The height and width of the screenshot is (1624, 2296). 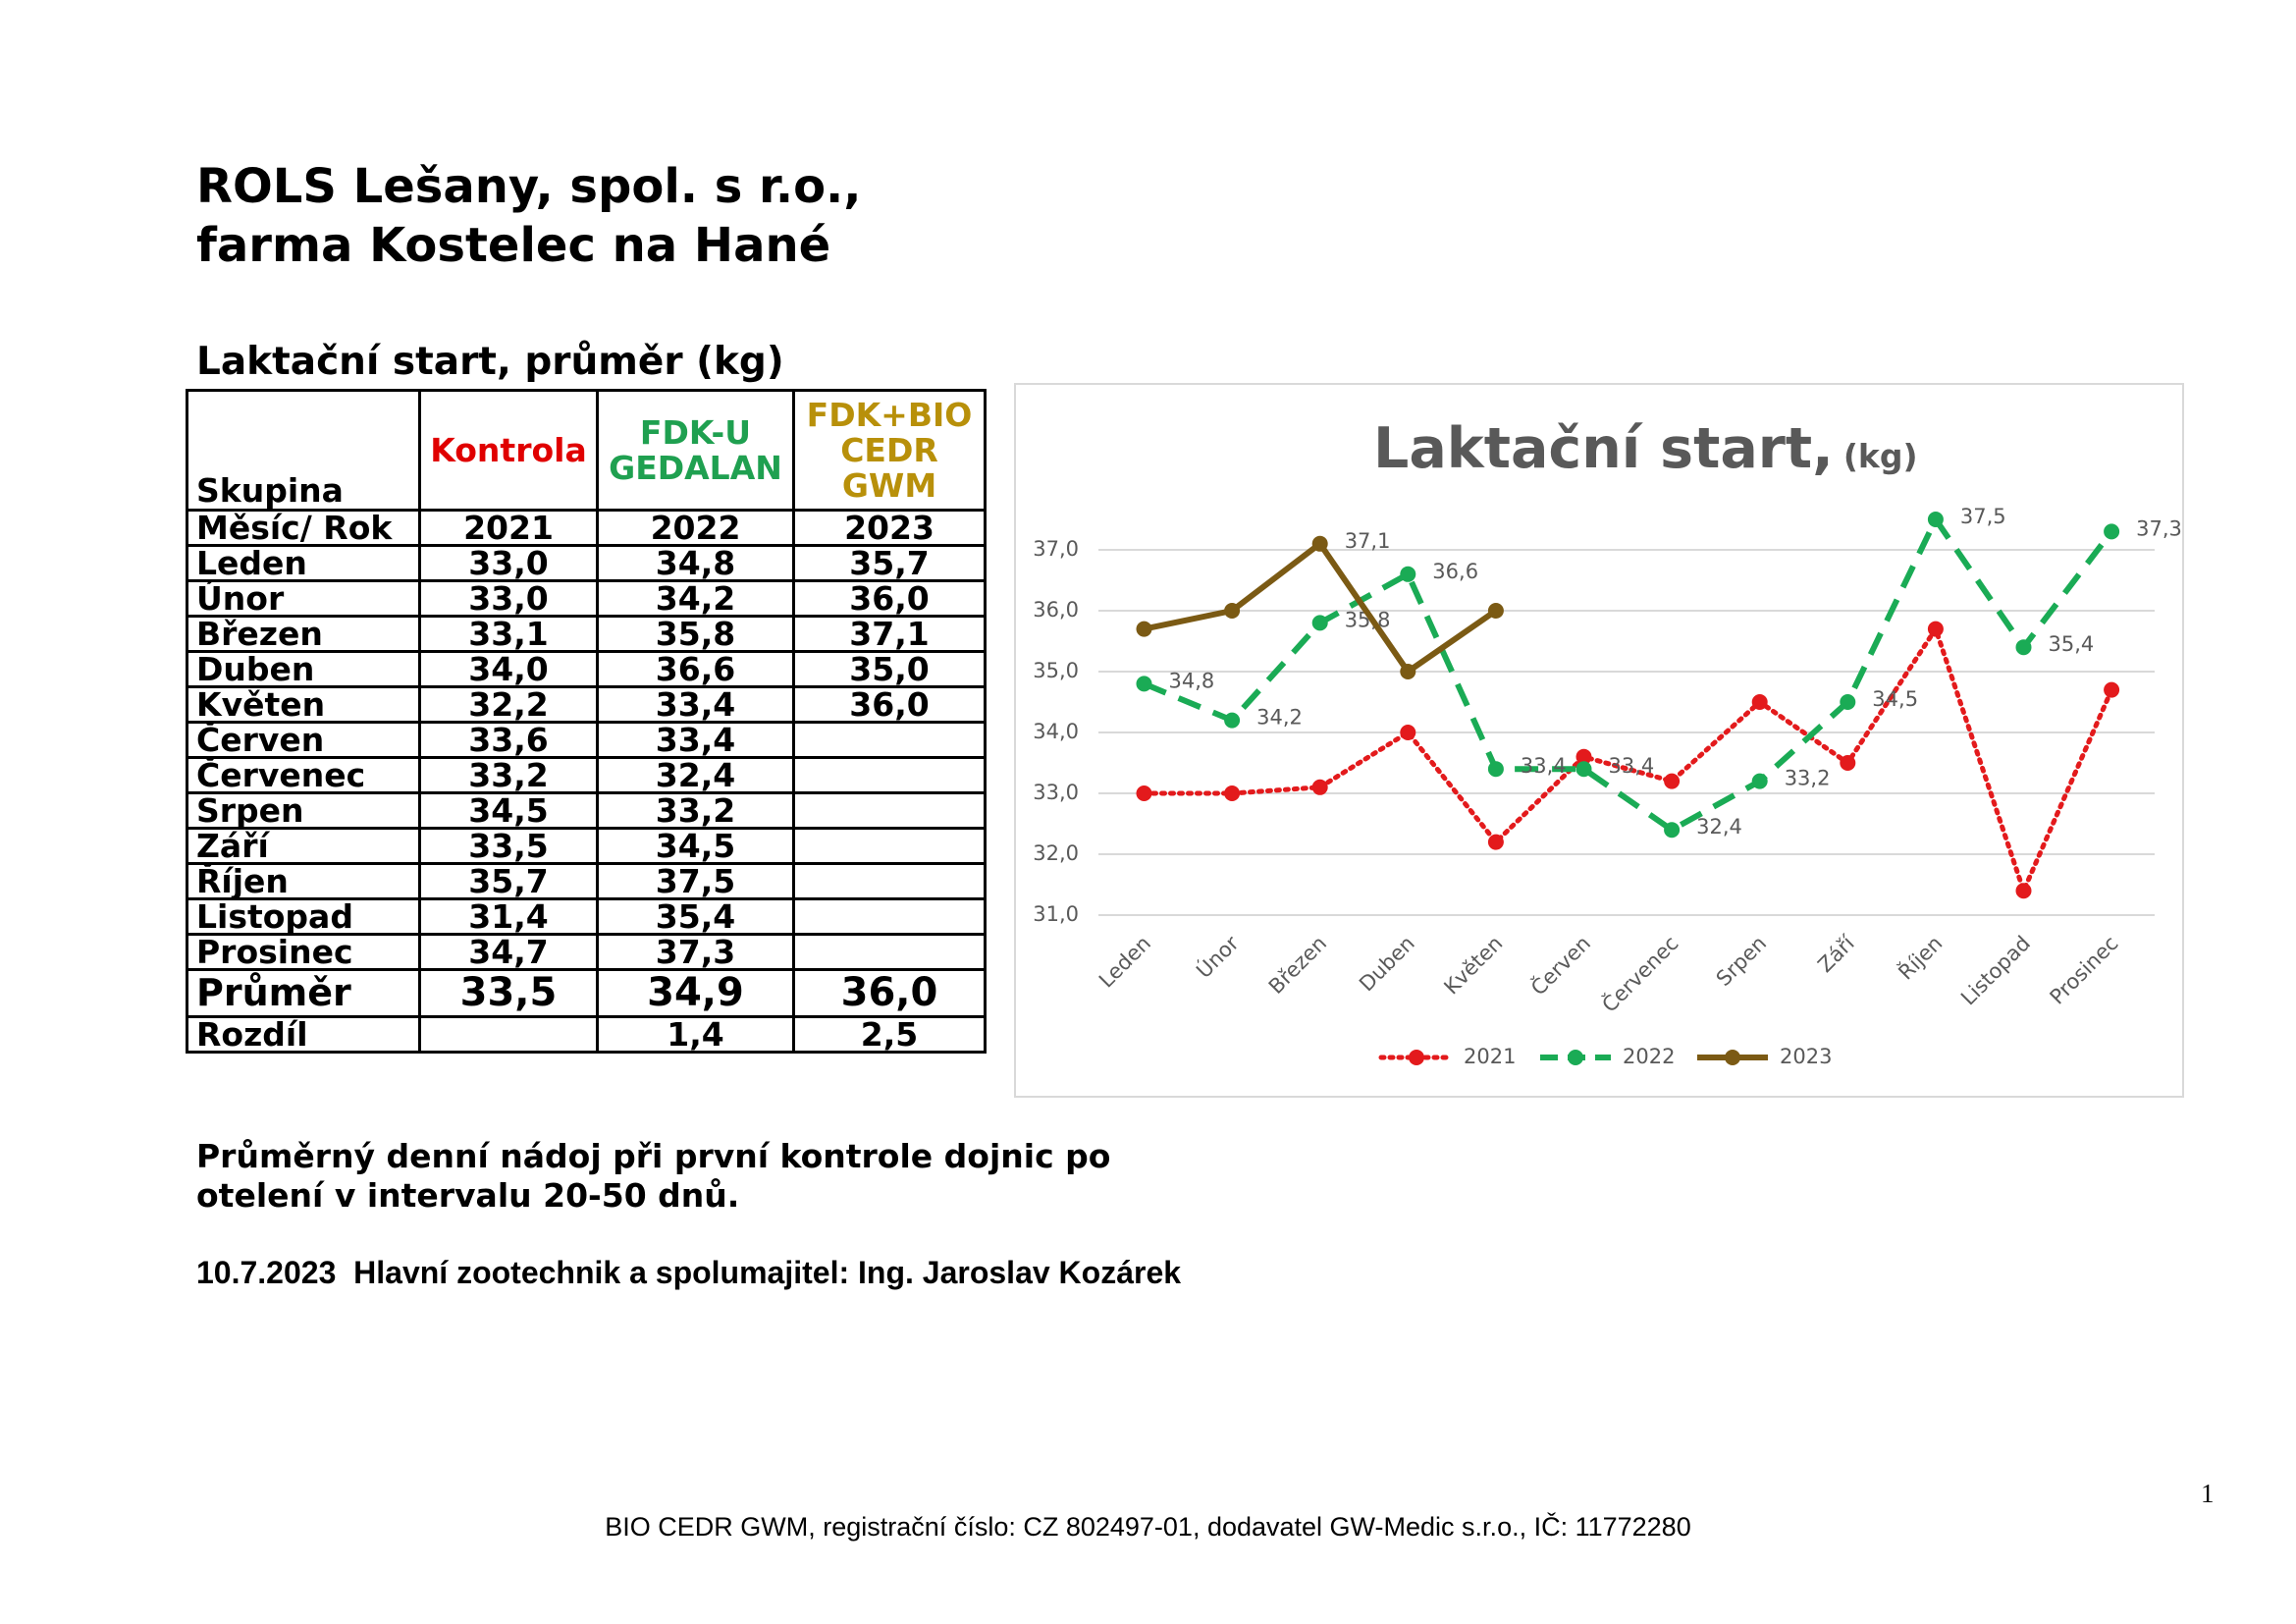 I want to click on table-row: Září 33,5 34,5, so click(x=587, y=846).